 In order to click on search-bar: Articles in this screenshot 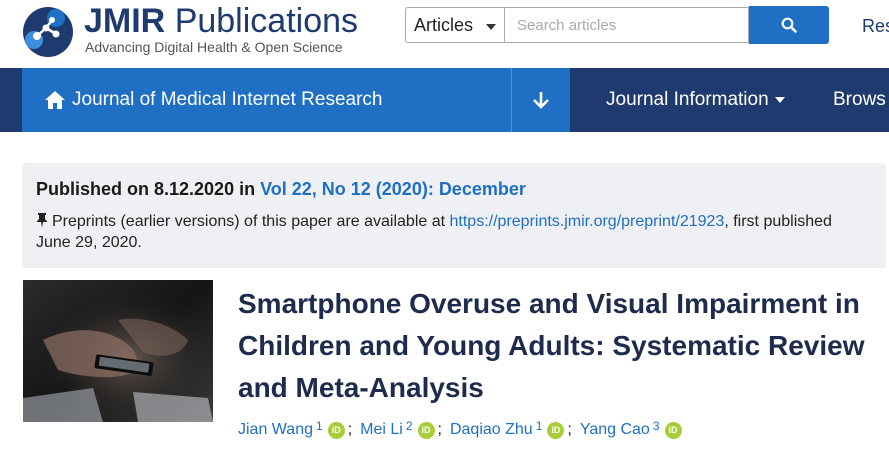, I will do `click(617, 25)`.